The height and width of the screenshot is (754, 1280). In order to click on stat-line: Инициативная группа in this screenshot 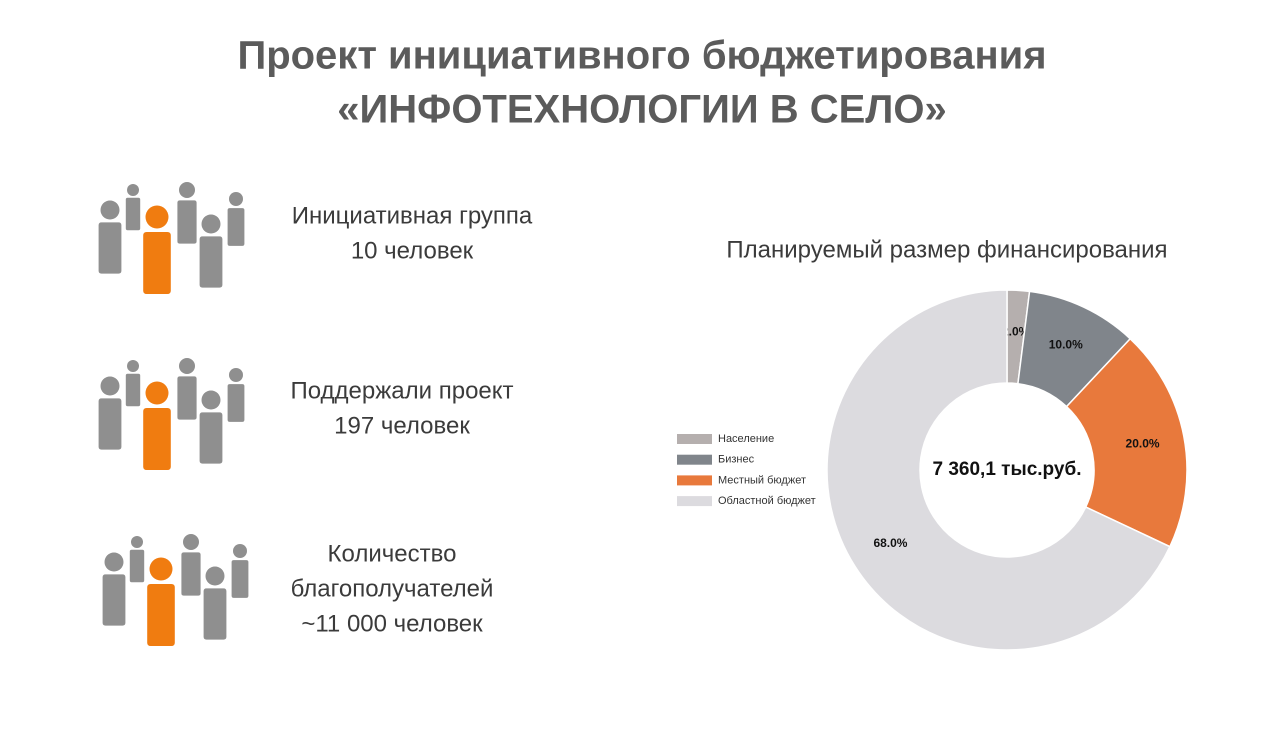, I will do `click(412, 215)`.